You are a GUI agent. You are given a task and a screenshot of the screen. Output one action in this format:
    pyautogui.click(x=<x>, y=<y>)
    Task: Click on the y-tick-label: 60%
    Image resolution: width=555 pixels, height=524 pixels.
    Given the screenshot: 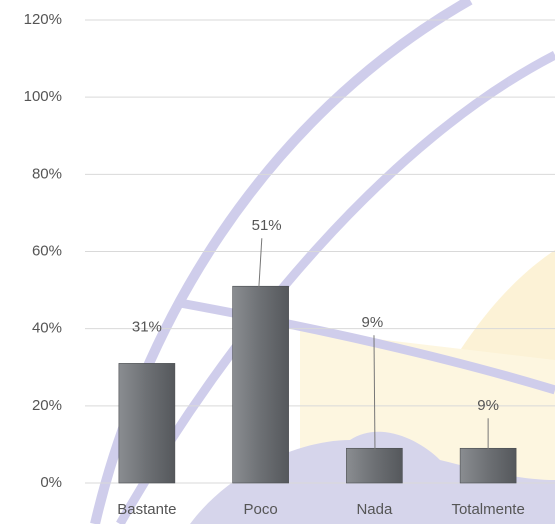 What is the action you would take?
    pyautogui.click(x=47, y=250)
    